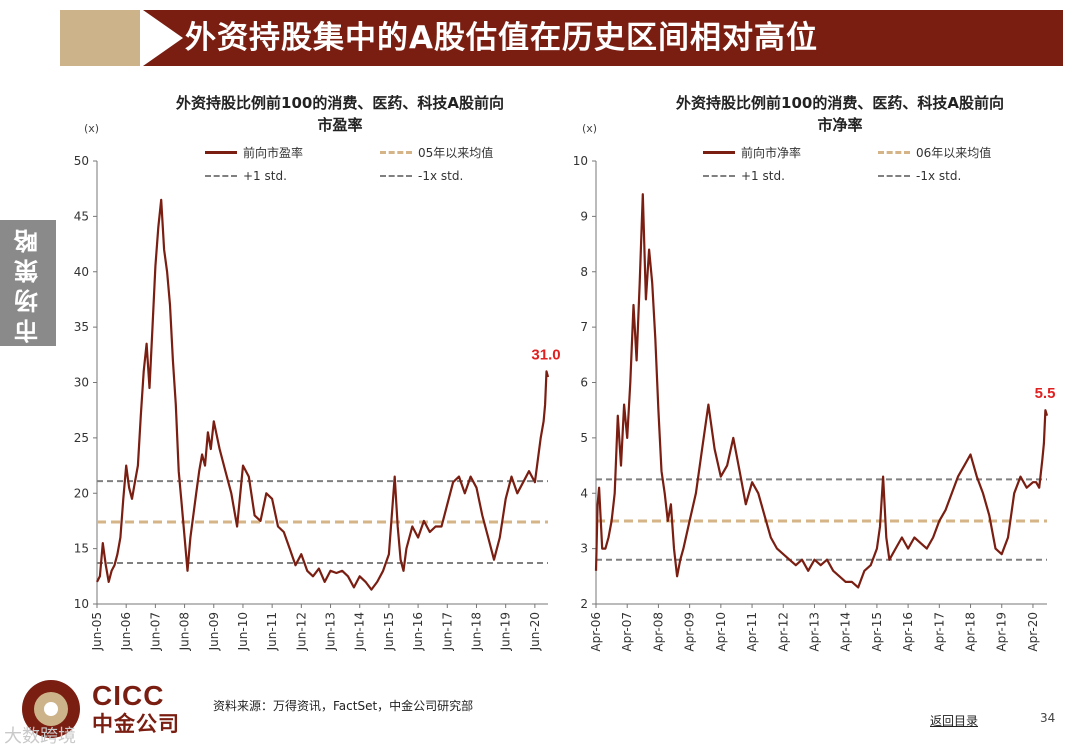 The image size is (1080, 754). What do you see at coordinates (596, 632) in the screenshot?
I see `x-tick-label: Apr-06` at bounding box center [596, 632].